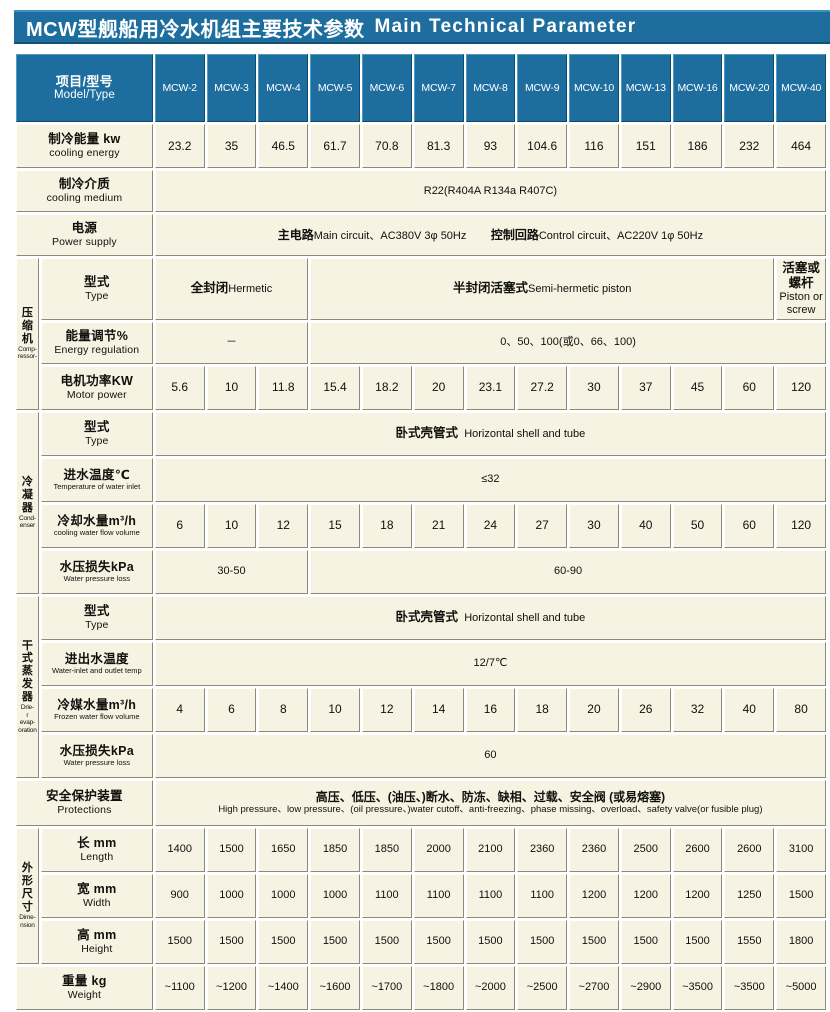  I want to click on cooling-water-flow-value-8: 27, so click(542, 525).